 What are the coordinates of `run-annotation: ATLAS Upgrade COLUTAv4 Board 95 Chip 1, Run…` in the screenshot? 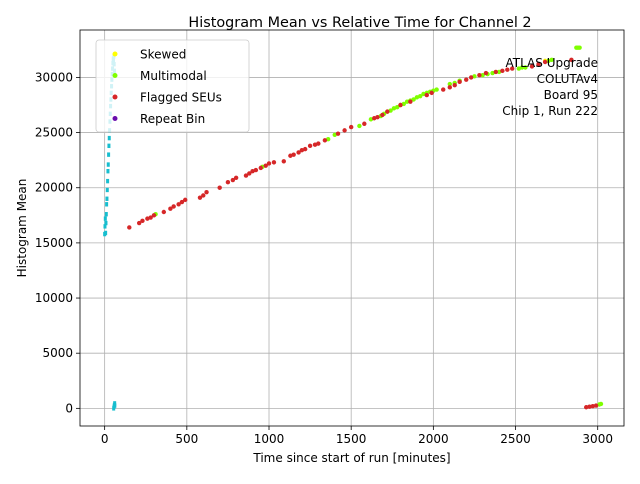 It's located at (550, 87).